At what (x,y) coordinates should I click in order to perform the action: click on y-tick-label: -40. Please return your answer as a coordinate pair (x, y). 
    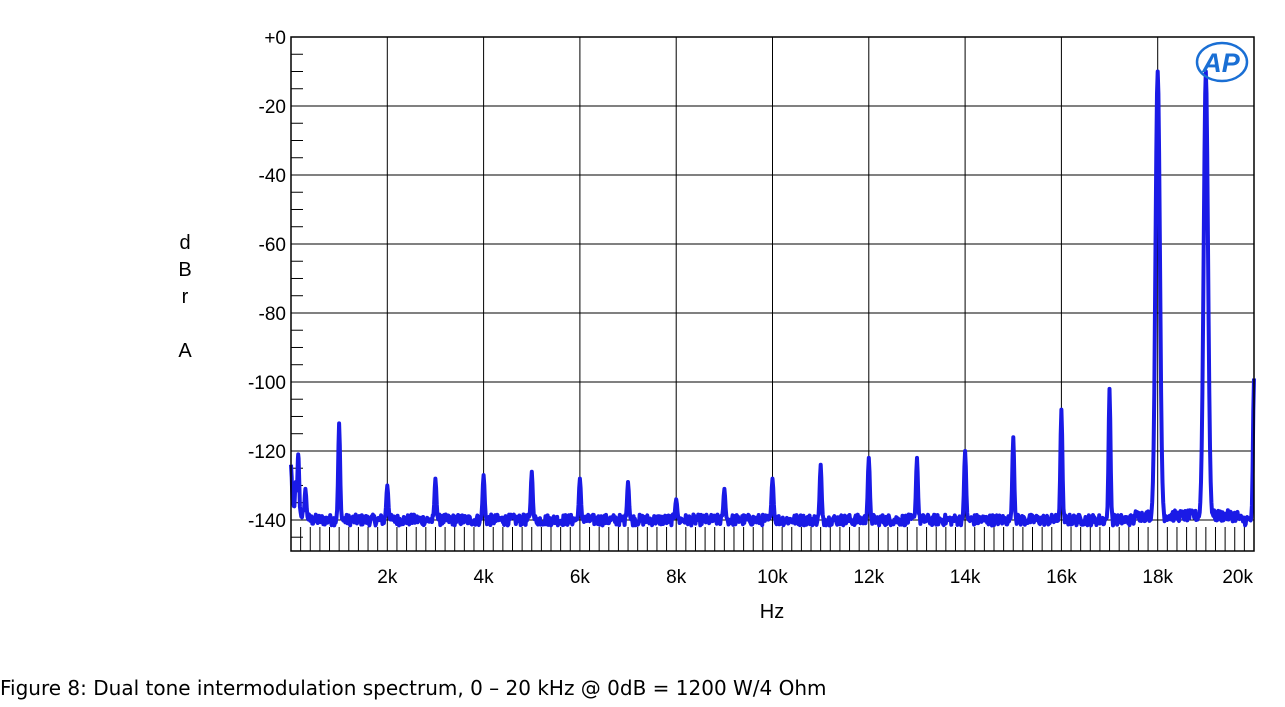
    Looking at the image, I should click on (272, 176).